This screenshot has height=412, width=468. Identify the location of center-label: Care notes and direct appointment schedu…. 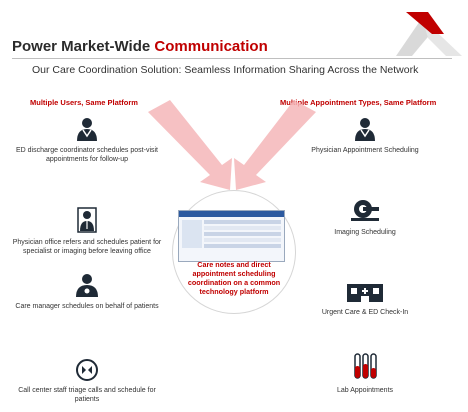
(234, 278).